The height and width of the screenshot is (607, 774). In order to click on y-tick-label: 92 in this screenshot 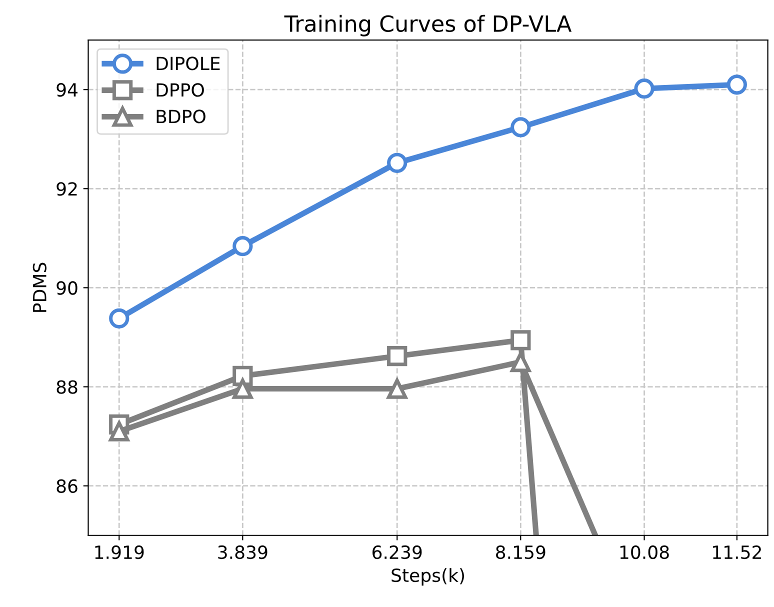, I will do `click(66, 189)`.